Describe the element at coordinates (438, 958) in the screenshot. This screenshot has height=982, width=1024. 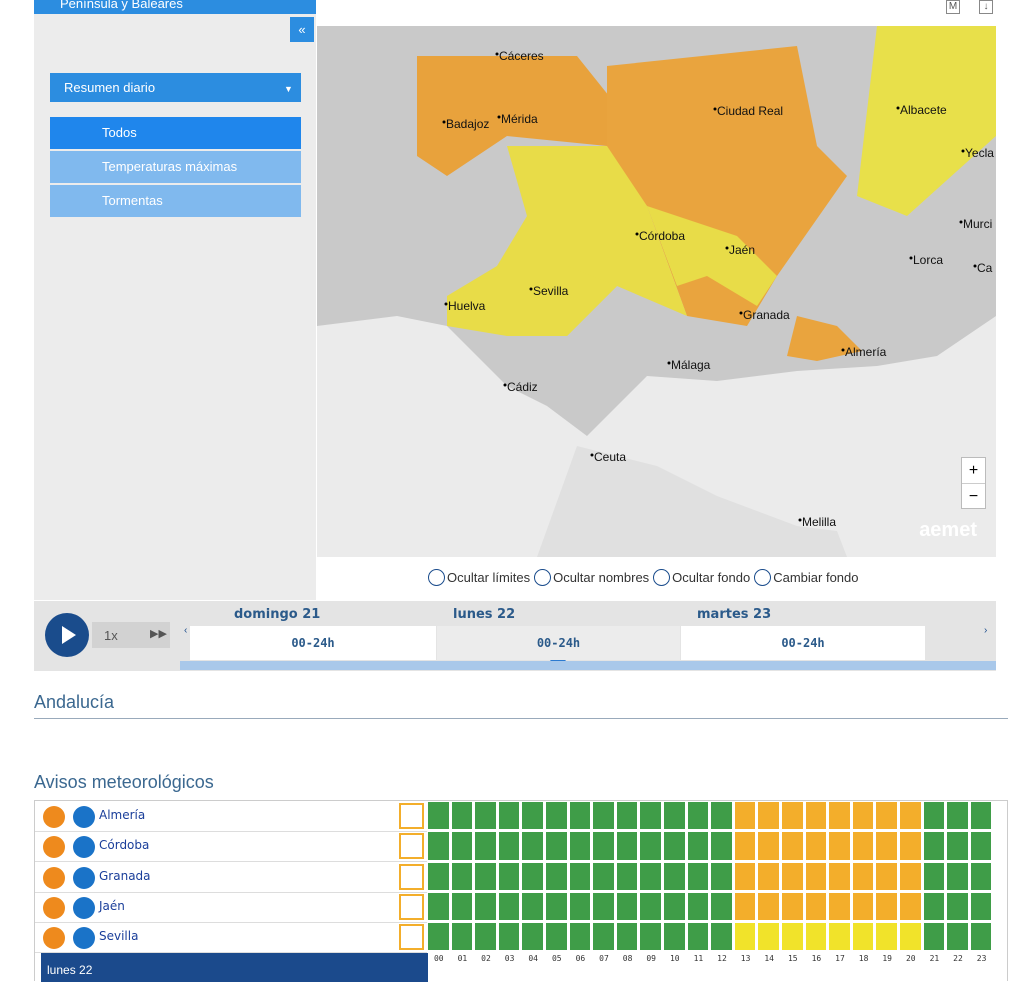
I see `hour-label: 00` at that location.